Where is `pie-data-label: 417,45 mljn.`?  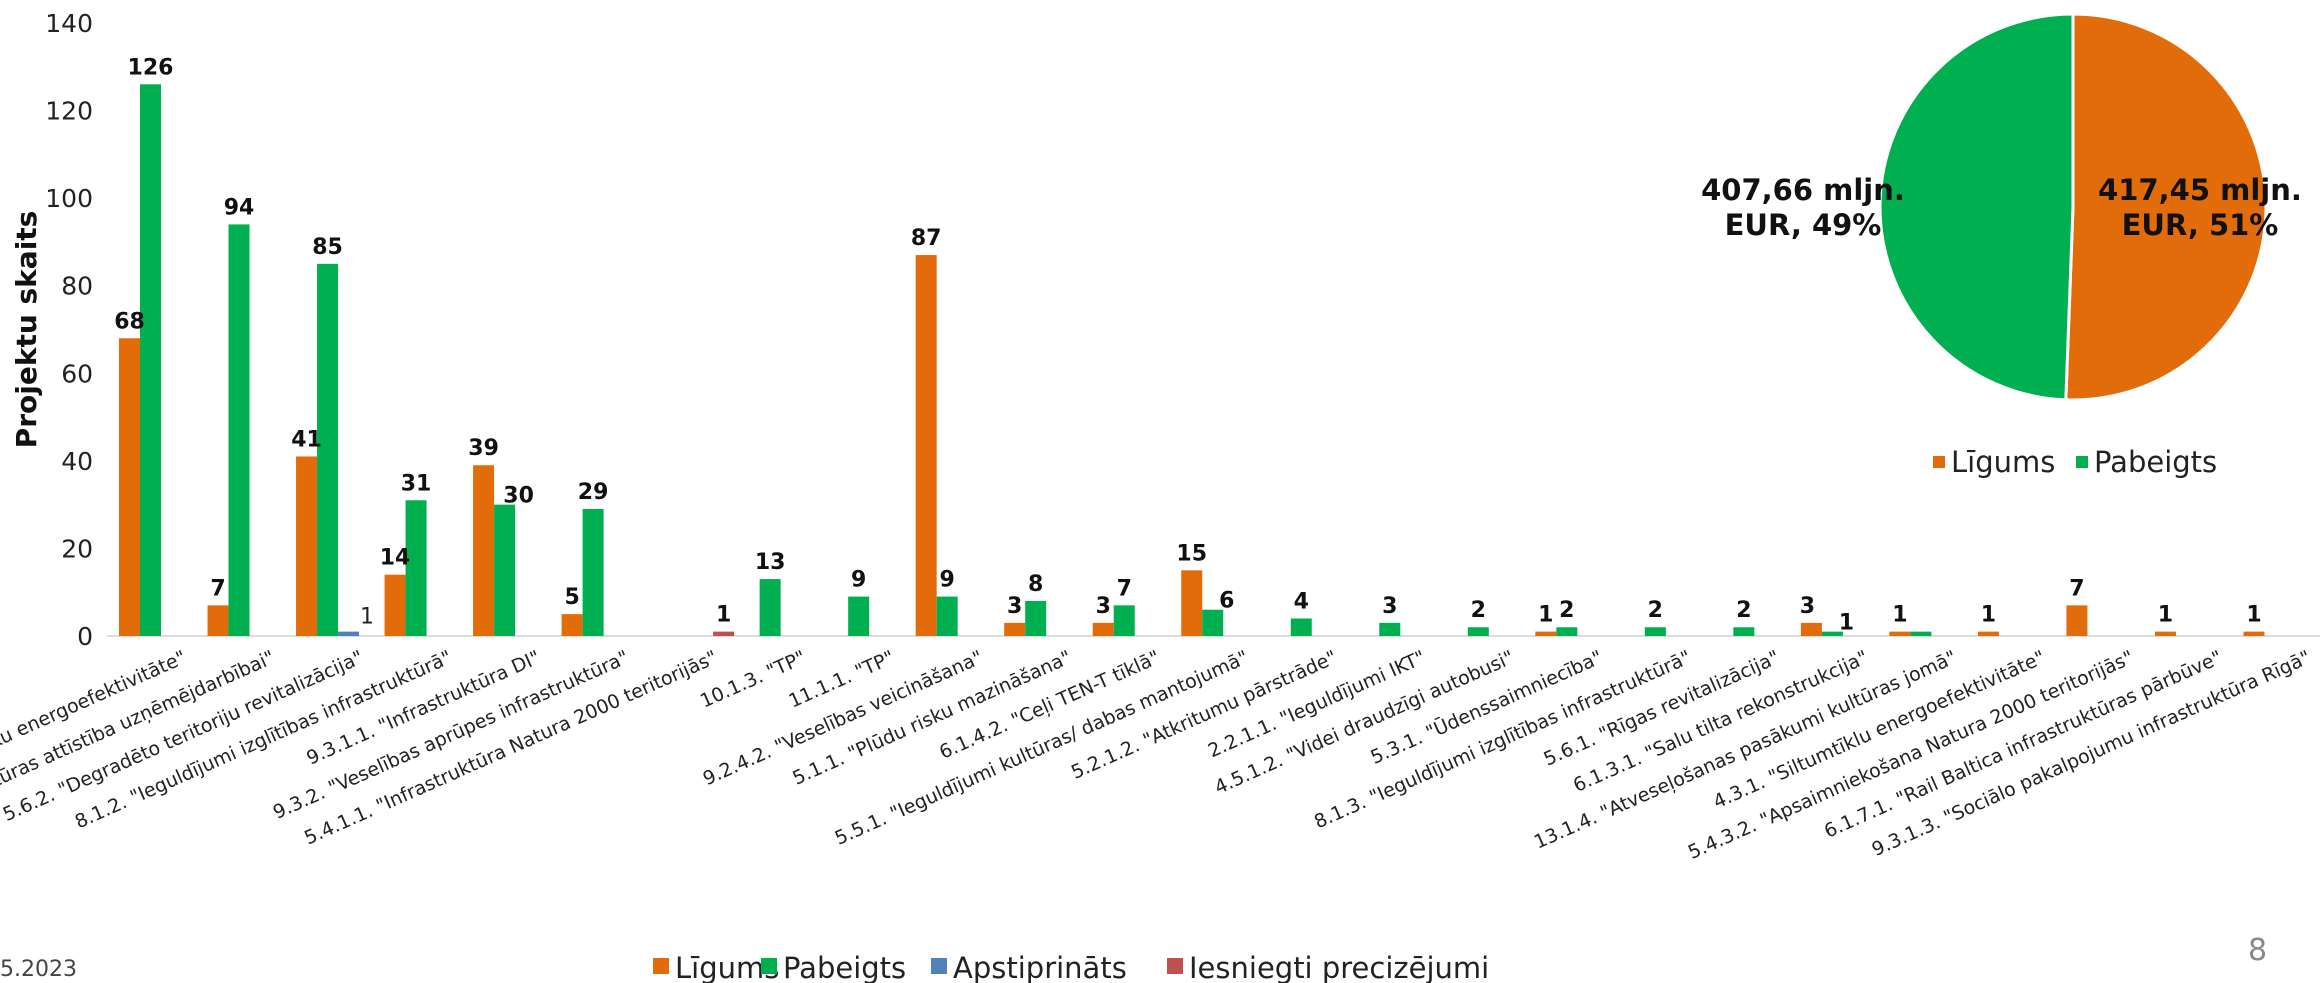 pie-data-label: 417,45 mljn. is located at coordinates (2200, 190).